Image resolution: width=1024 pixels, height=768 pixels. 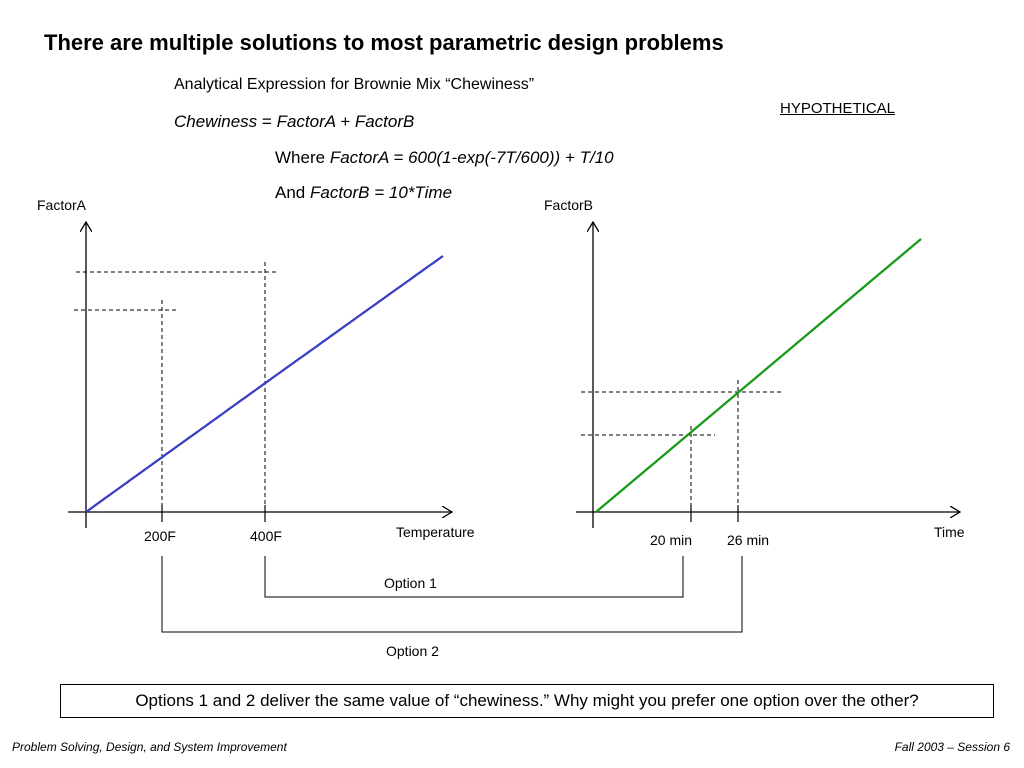 What do you see at coordinates (471, 157) in the screenshot?
I see `factor-a-expression: FactorA = 600(1-exp(-7T/600)) + T/10` at bounding box center [471, 157].